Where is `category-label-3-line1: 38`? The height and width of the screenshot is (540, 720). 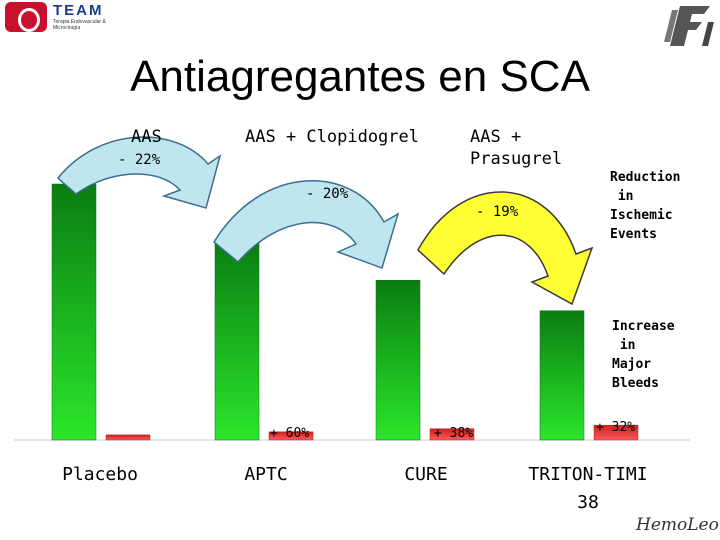
category-label-3-line1: 38 is located at coordinates (588, 502).